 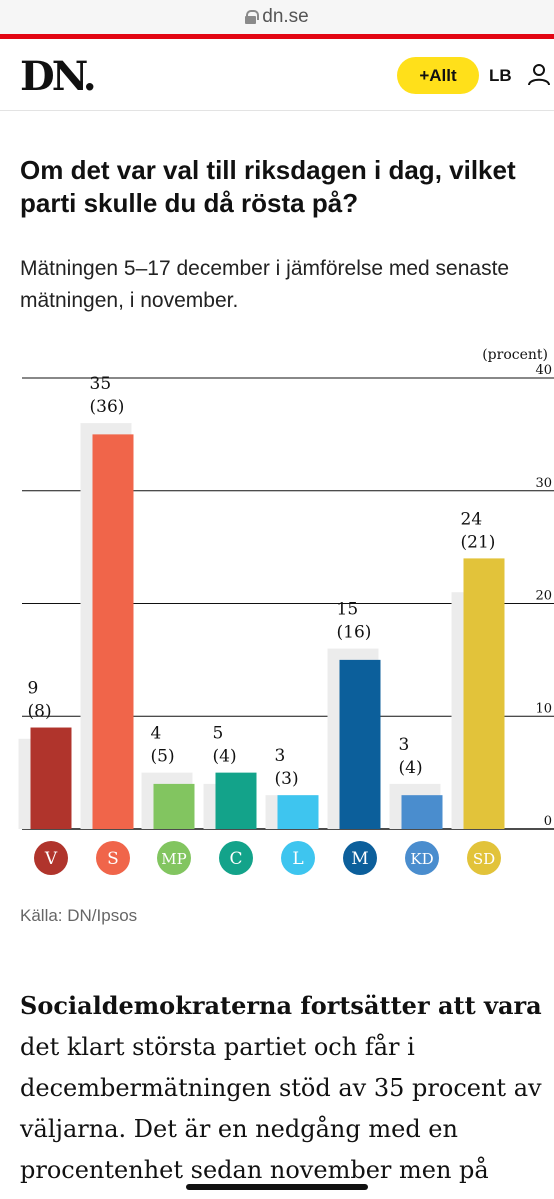 What do you see at coordinates (33, 689) in the screenshot?
I see `value-label: 9` at bounding box center [33, 689].